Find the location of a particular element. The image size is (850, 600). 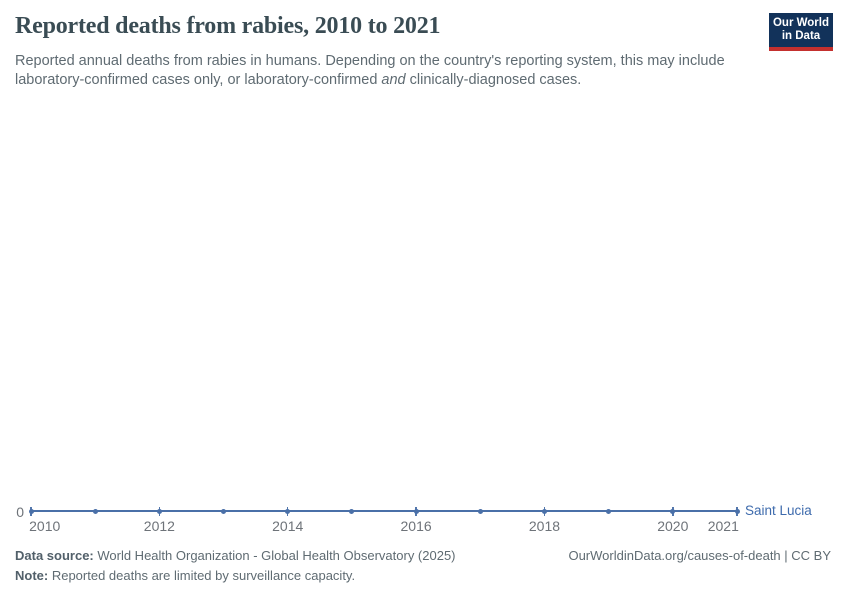

entity-label: Saint Lucia is located at coordinates (778, 510).